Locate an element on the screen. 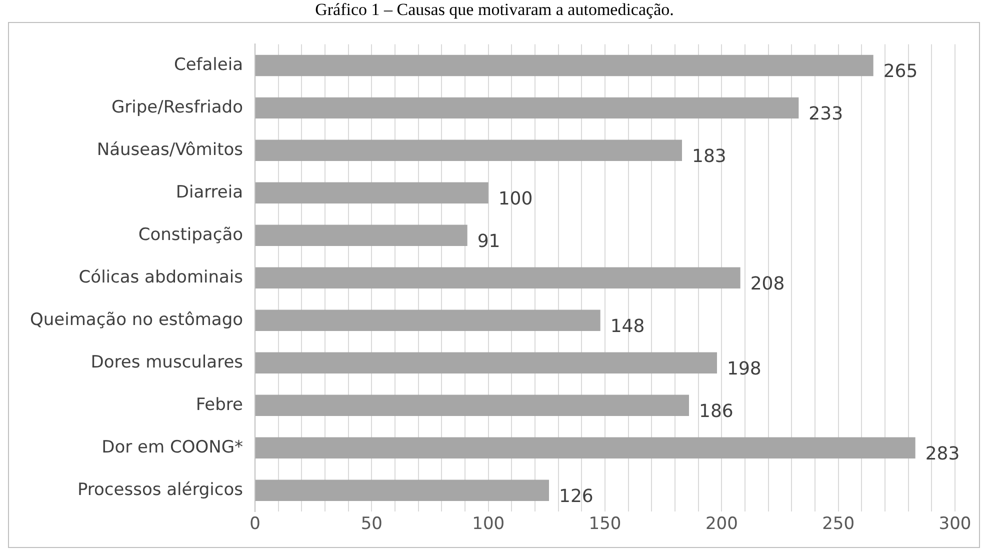 Image resolution: width=989 pixels, height=554 pixels. x-tick-label: 250 is located at coordinates (838, 524).